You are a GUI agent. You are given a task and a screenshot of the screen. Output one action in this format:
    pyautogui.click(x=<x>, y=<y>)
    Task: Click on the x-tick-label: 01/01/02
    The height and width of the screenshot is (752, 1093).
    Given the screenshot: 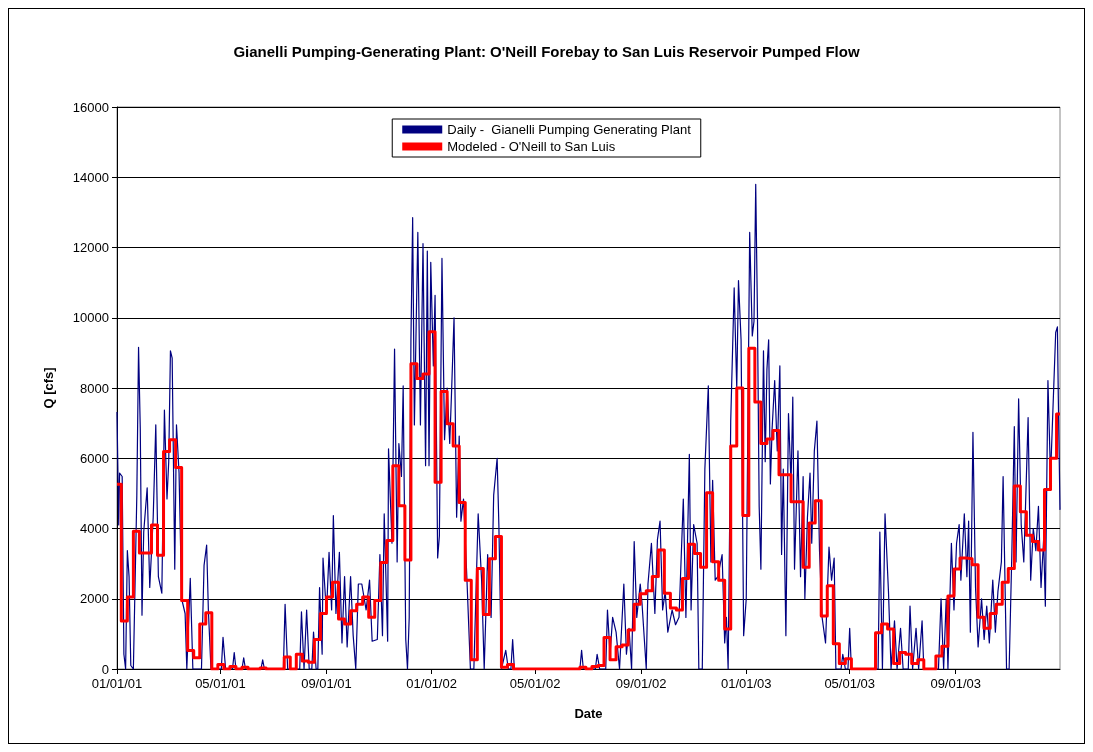 What is the action you would take?
    pyautogui.click(x=431, y=683)
    